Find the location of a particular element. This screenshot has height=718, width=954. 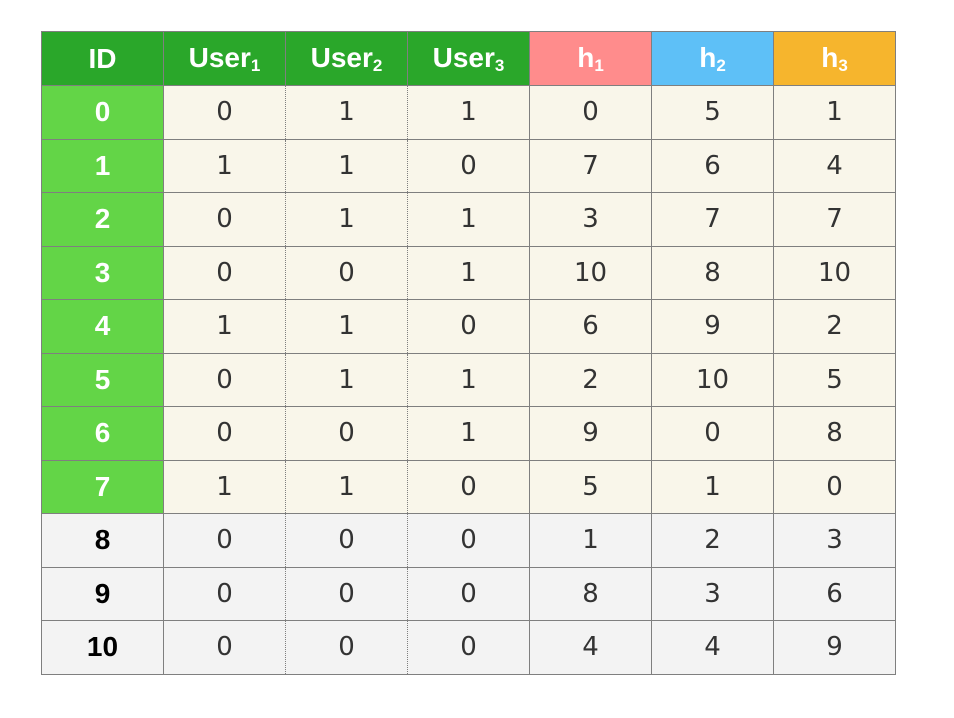

h3-cell: 10 is located at coordinates (834, 272).